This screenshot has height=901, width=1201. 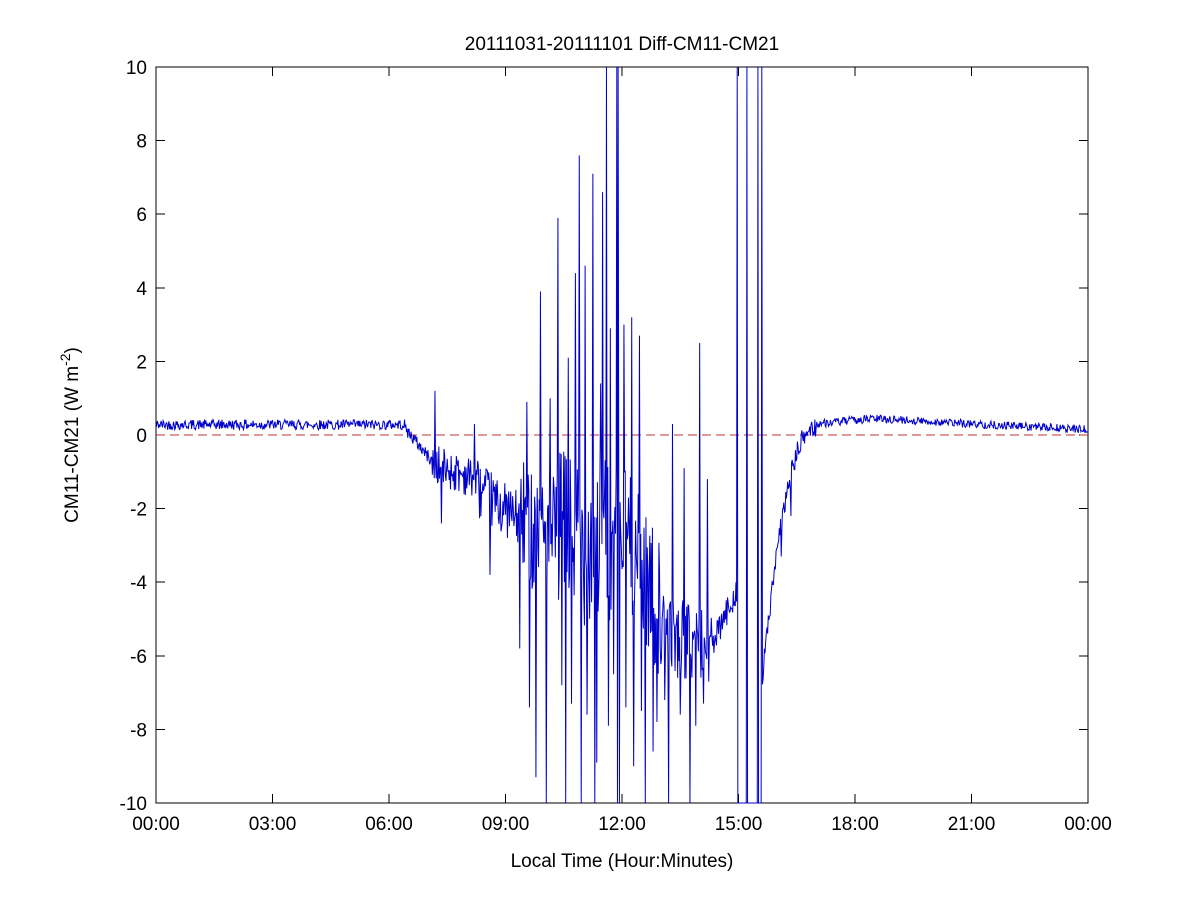 I want to click on y-tick-label: -2, so click(x=138, y=510).